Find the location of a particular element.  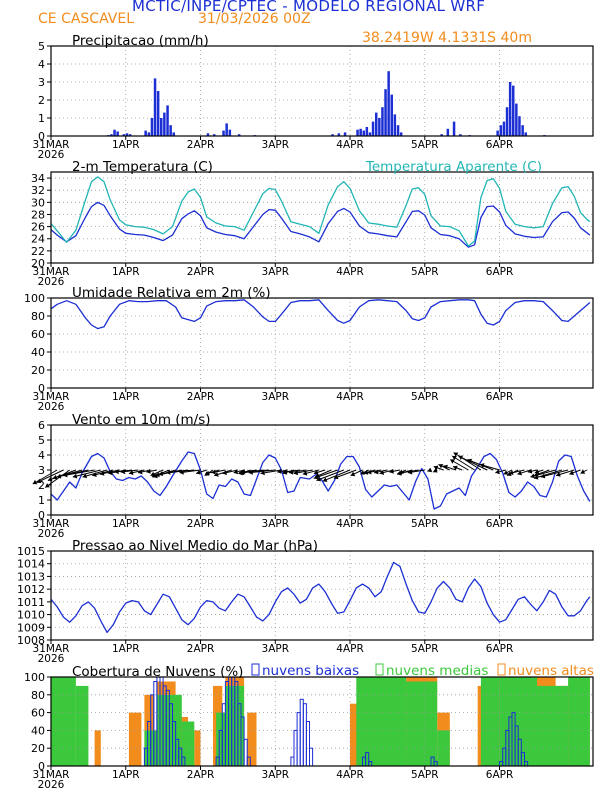

cloud-nuvens-medias-bar is located at coordinates (221, 739).